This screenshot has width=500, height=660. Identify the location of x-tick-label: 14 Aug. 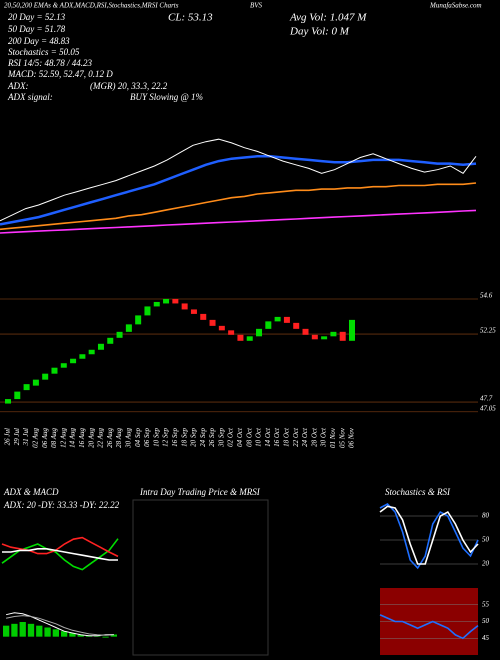
(73, 438).